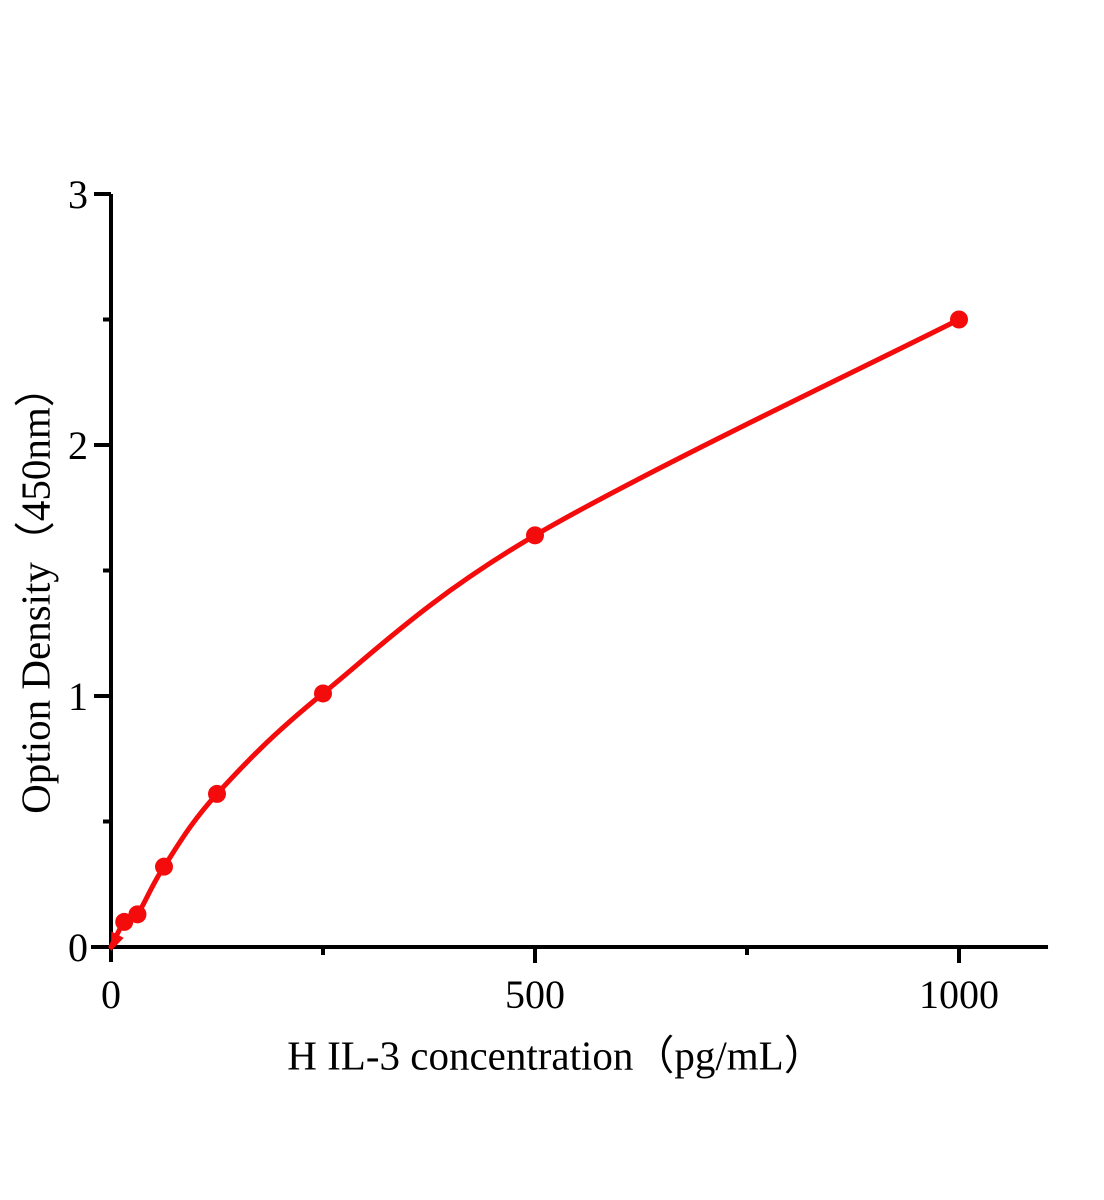 The width and height of the screenshot is (1104, 1200). I want to click on y-tick-label: 1, so click(78, 696).